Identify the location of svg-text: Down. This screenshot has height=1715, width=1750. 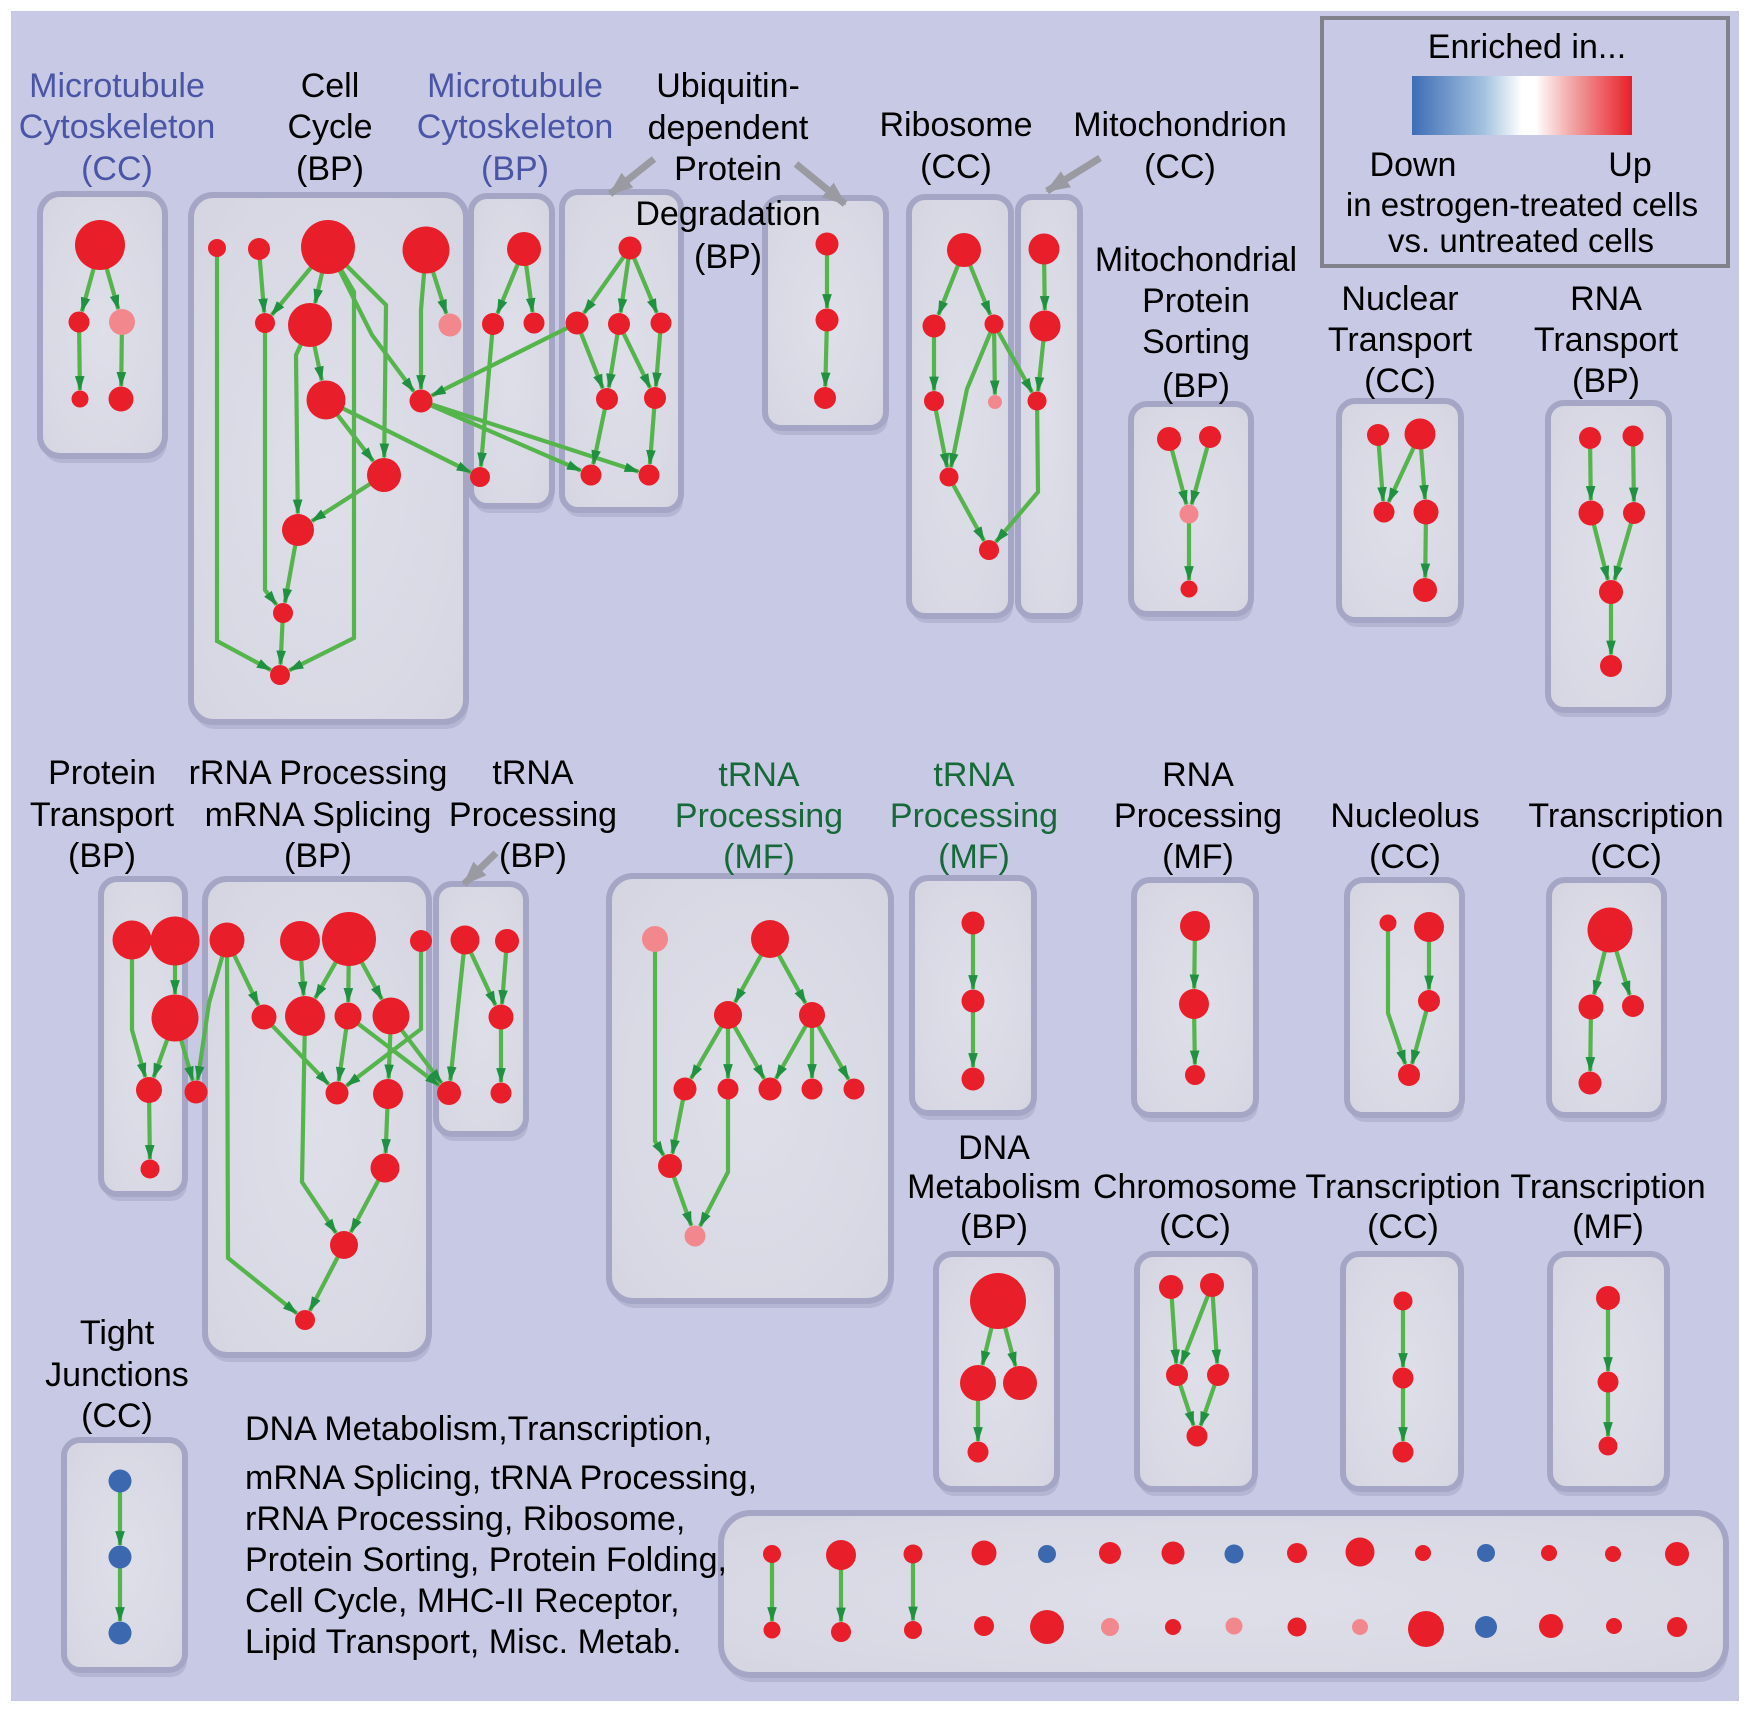
(1413, 165).